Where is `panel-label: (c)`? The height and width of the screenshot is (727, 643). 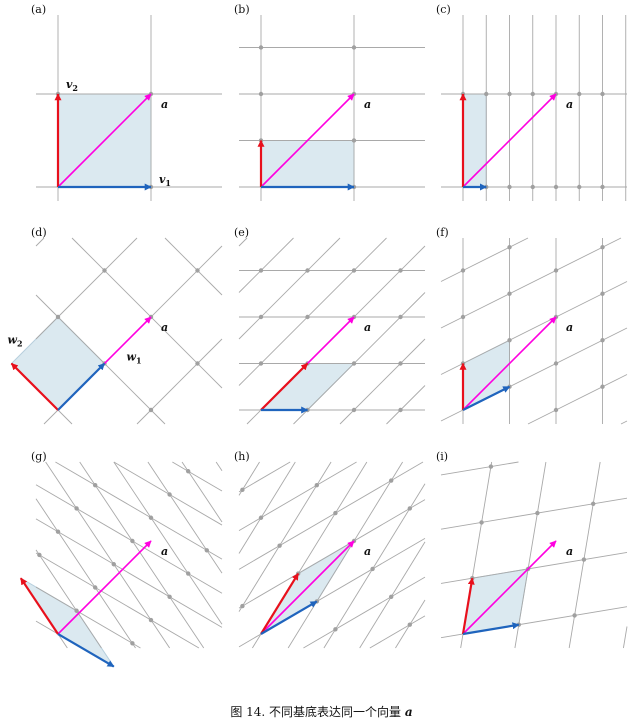
panel-label: (c) is located at coordinates (443, 9).